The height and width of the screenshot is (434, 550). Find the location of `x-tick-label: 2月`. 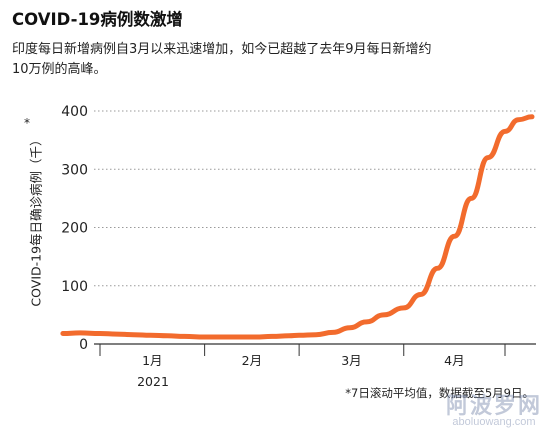

x-tick-label: 2月 is located at coordinates (252, 360).